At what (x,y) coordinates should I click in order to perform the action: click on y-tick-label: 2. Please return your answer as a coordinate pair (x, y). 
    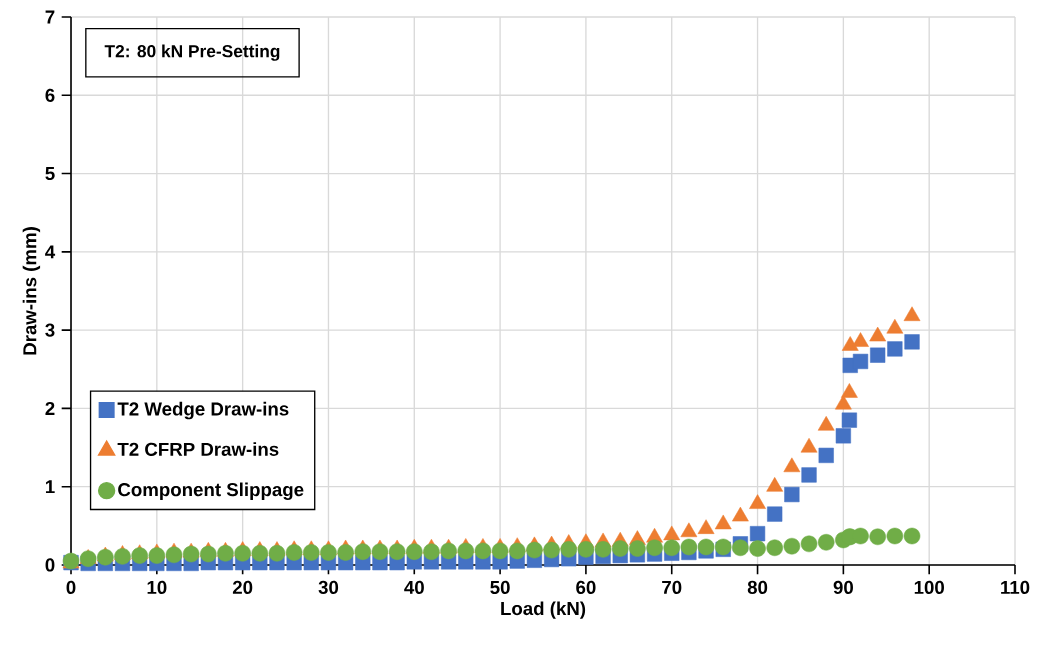
    Looking at the image, I should click on (50, 408).